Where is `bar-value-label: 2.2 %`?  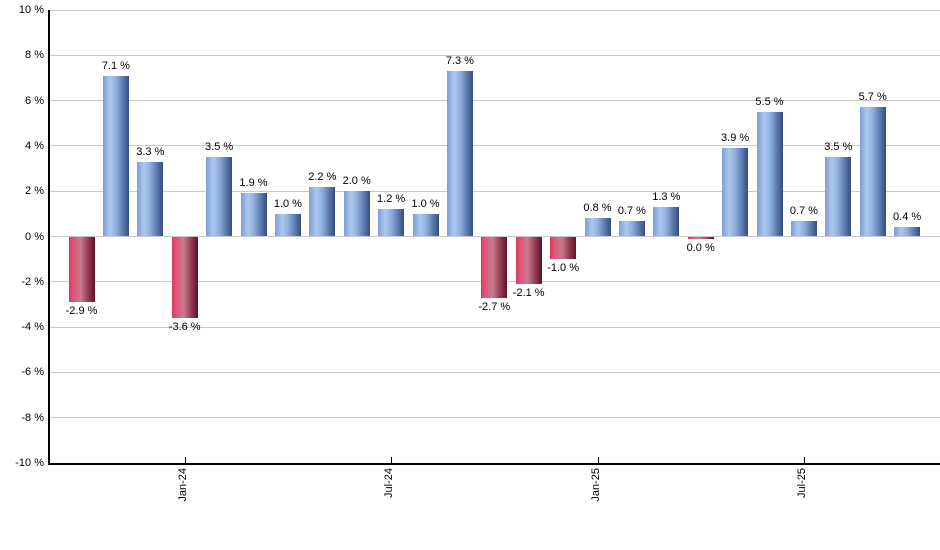
bar-value-label: 2.2 % is located at coordinates (322, 176).